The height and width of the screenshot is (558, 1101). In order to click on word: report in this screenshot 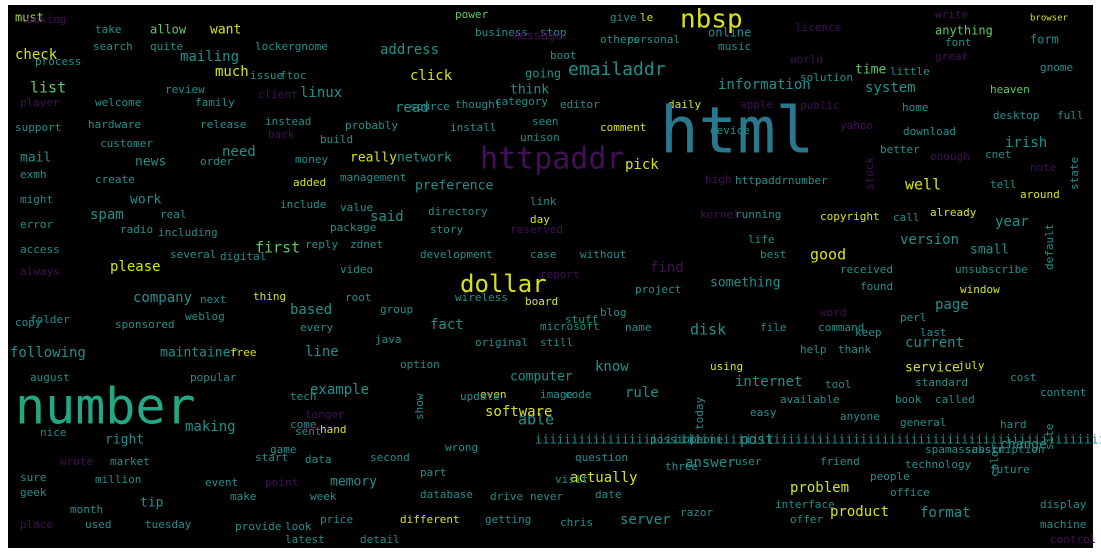, I will do `click(560, 274)`.